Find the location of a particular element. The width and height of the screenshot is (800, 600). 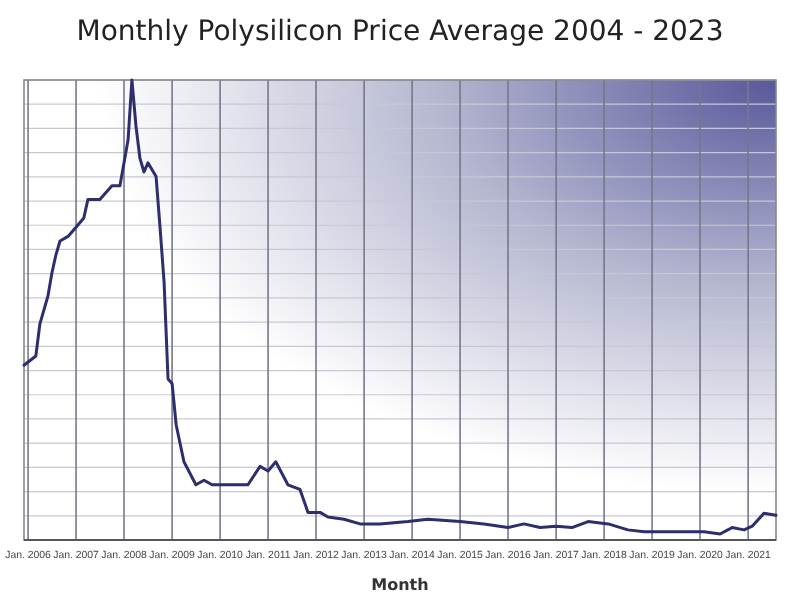

x-axis-title: Month is located at coordinates (400, 585).